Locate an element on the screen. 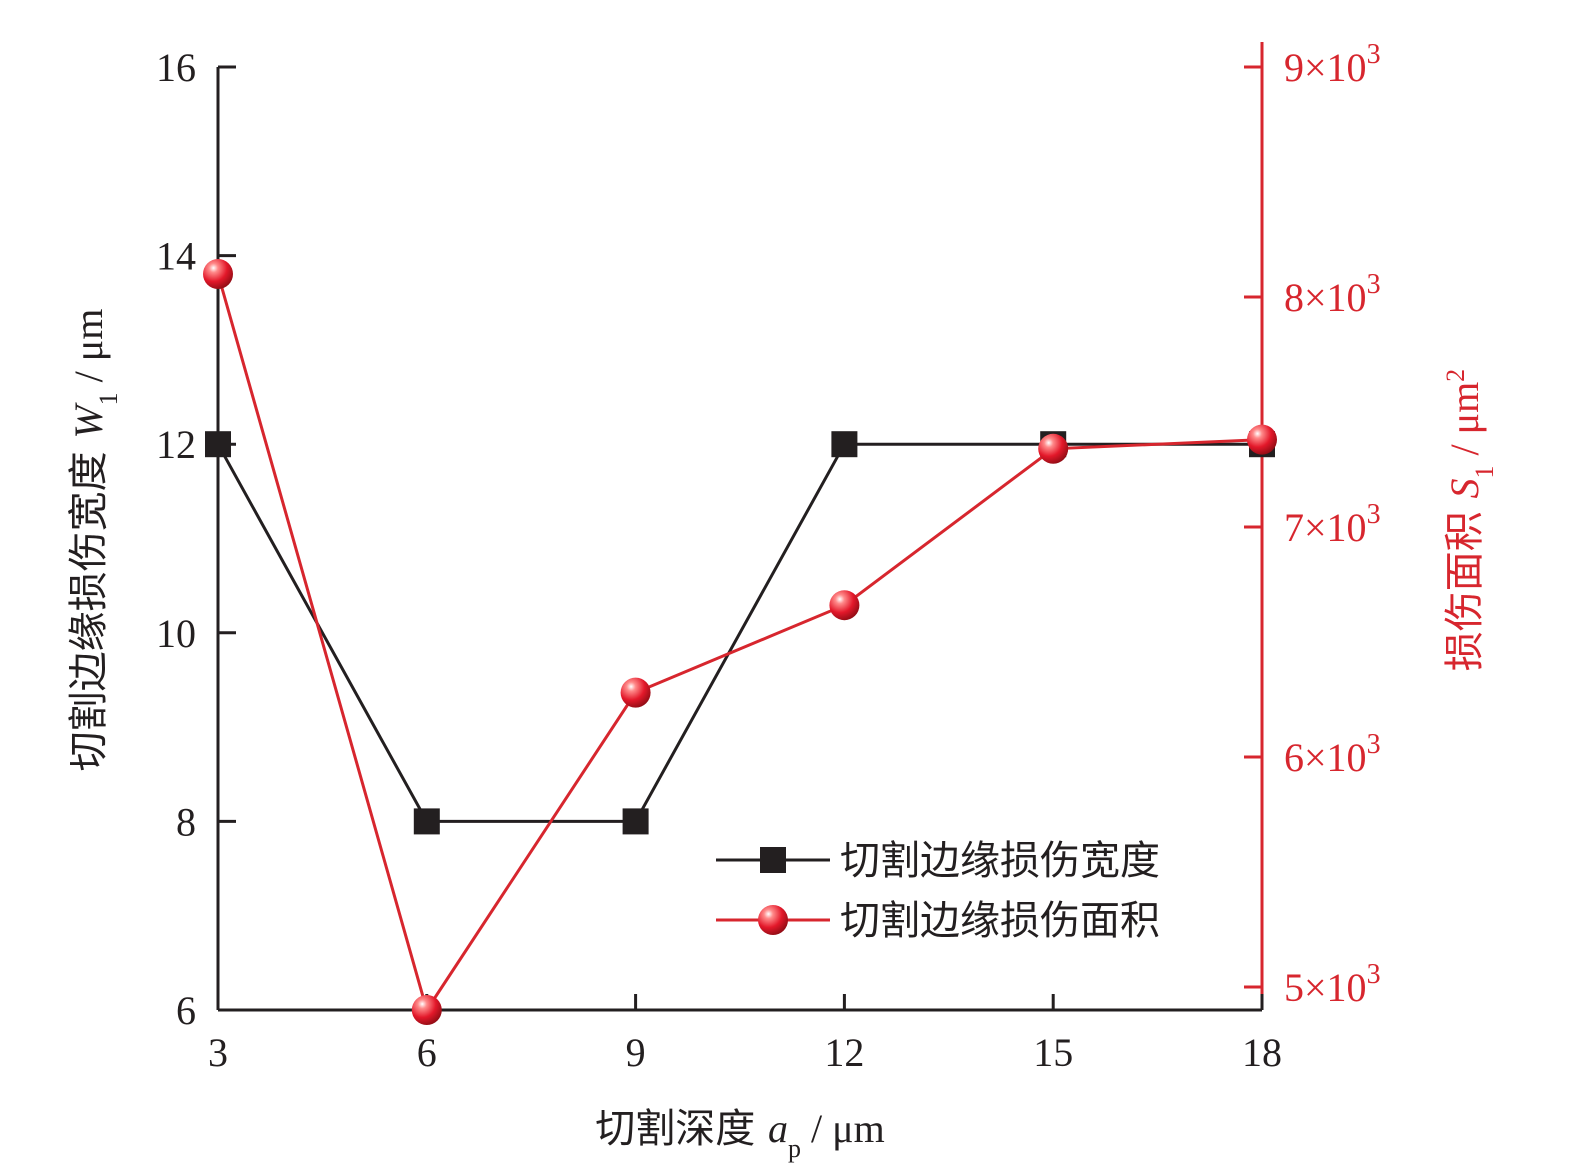 This screenshot has width=1575, height=1172. y-right-tick-label: 8×10³ is located at coordinates (1332, 294).